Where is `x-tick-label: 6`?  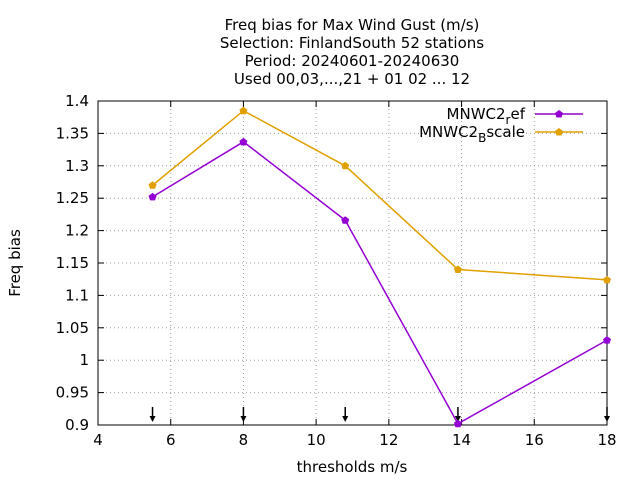 x-tick-label: 6 is located at coordinates (171, 440).